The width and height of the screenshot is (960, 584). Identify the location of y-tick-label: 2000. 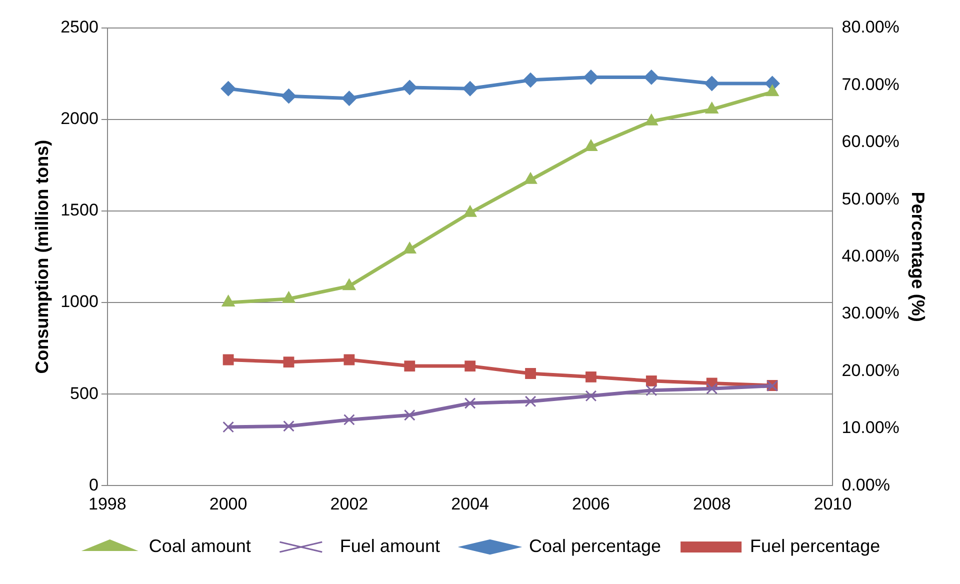
(79, 118).